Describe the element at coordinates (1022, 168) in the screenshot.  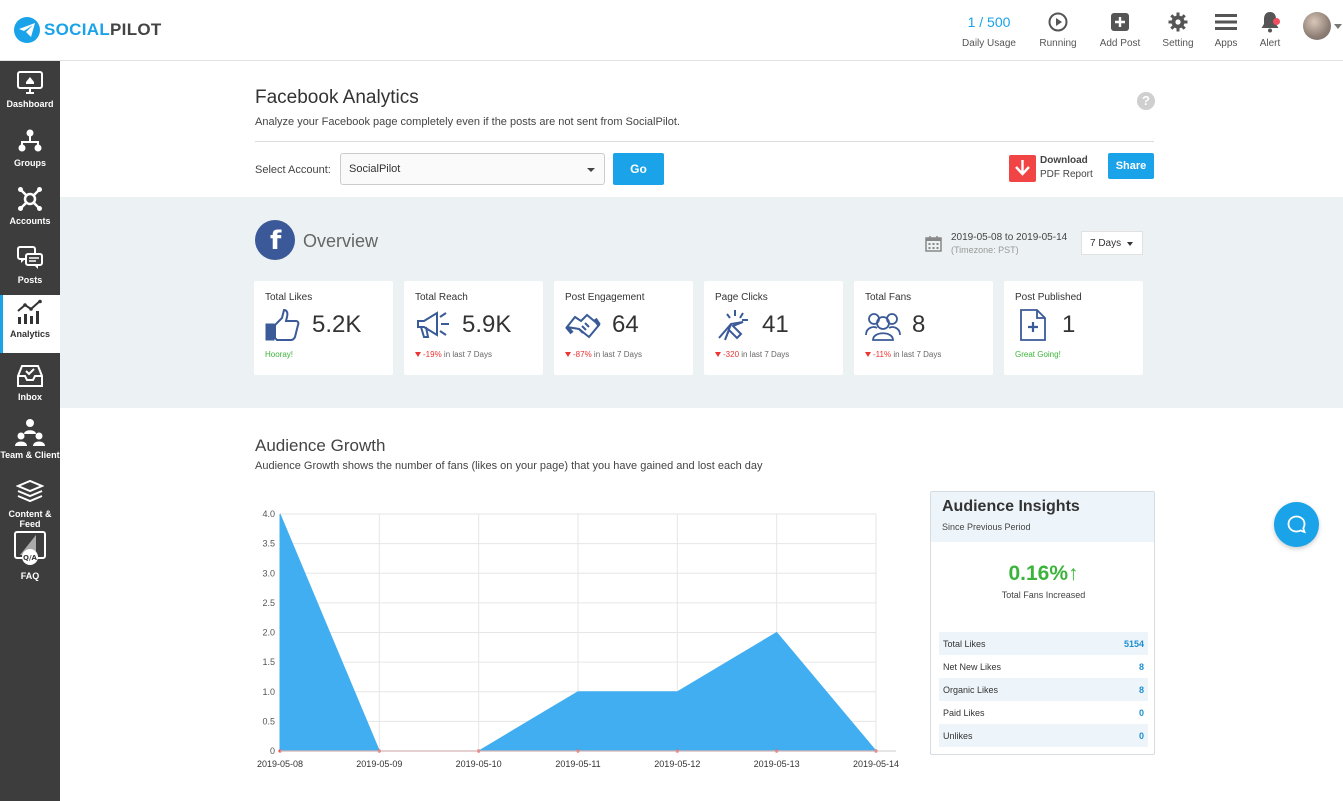
I see `download-pdf-icon` at that location.